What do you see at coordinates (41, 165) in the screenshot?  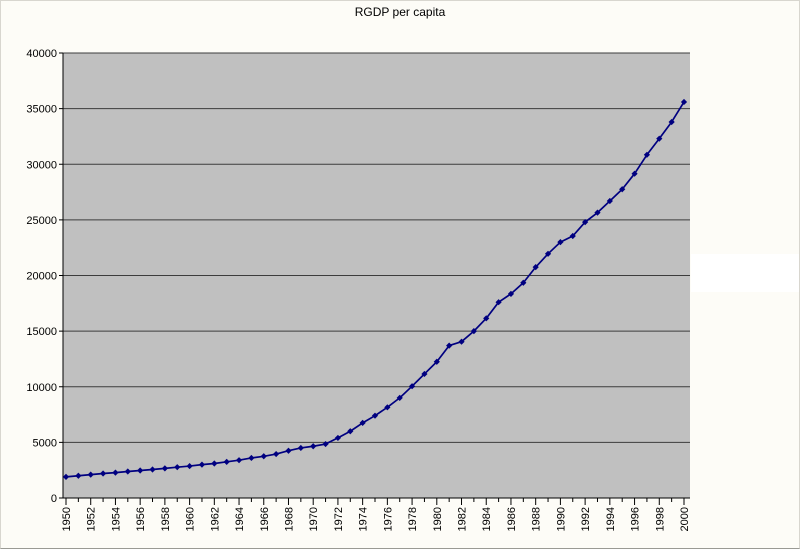 I see `y-tick-label: 30000` at bounding box center [41, 165].